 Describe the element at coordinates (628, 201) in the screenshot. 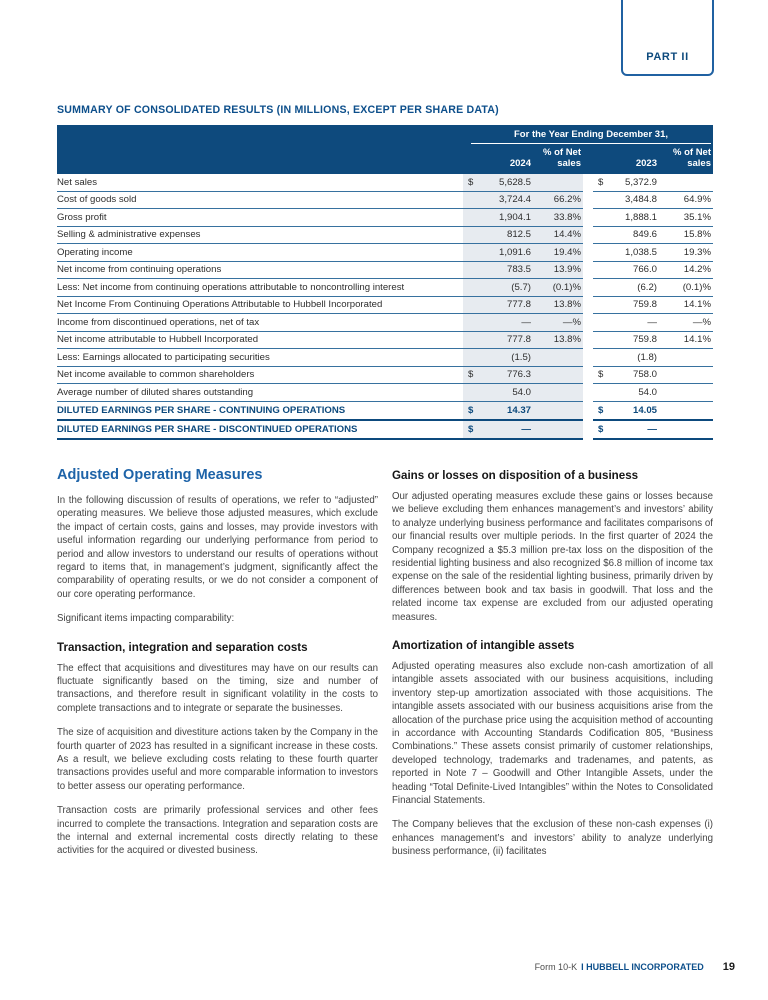

I see `value-2023: 3,484.8` at that location.